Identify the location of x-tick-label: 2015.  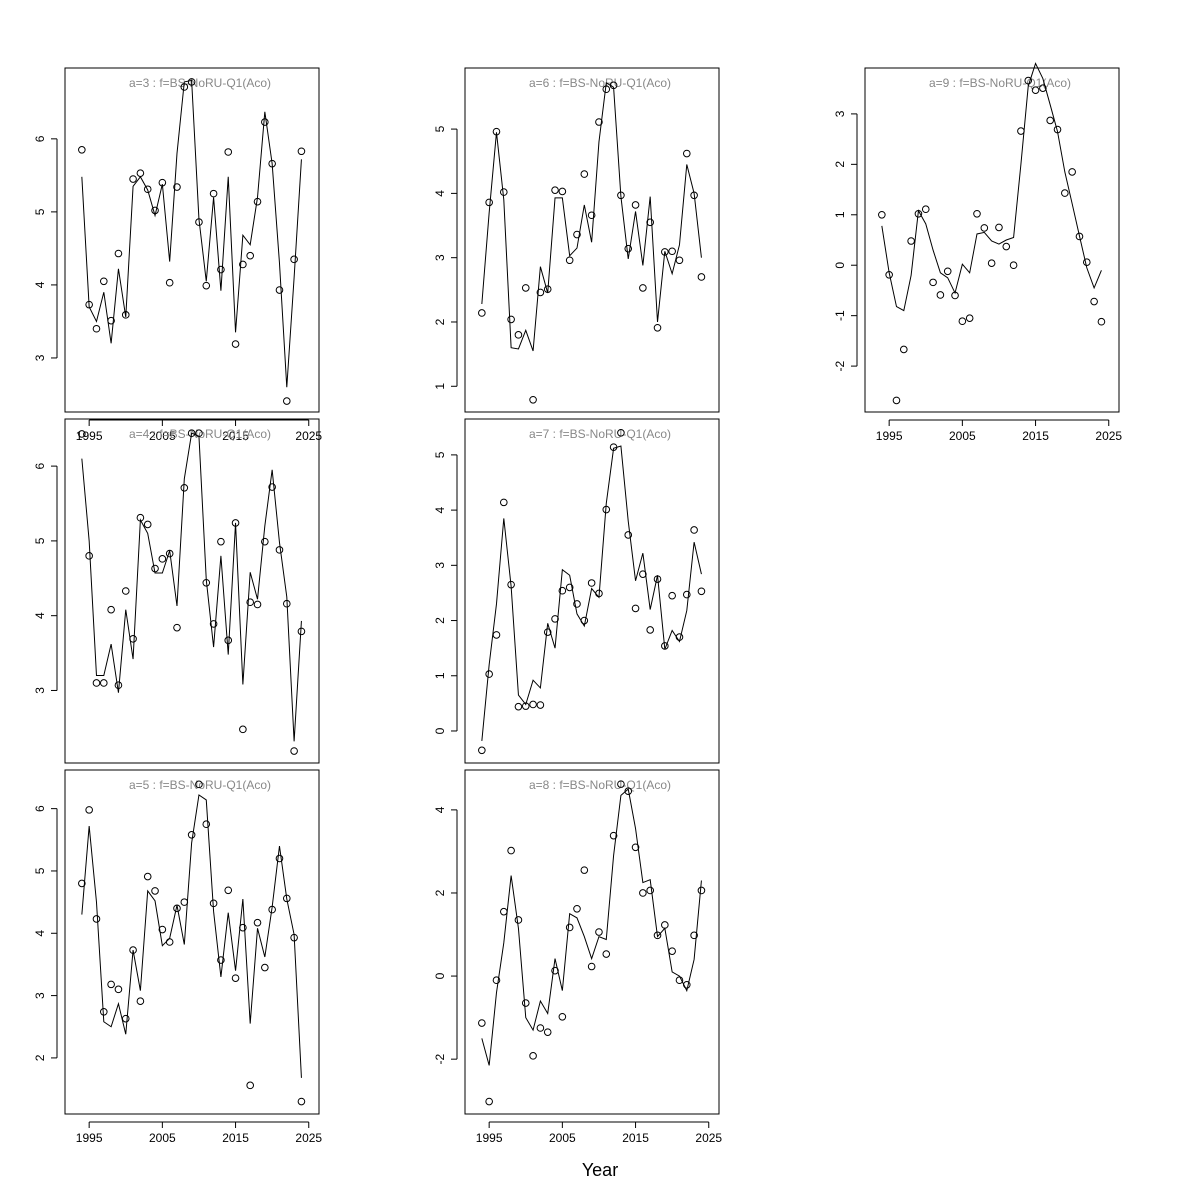
(1035, 436).